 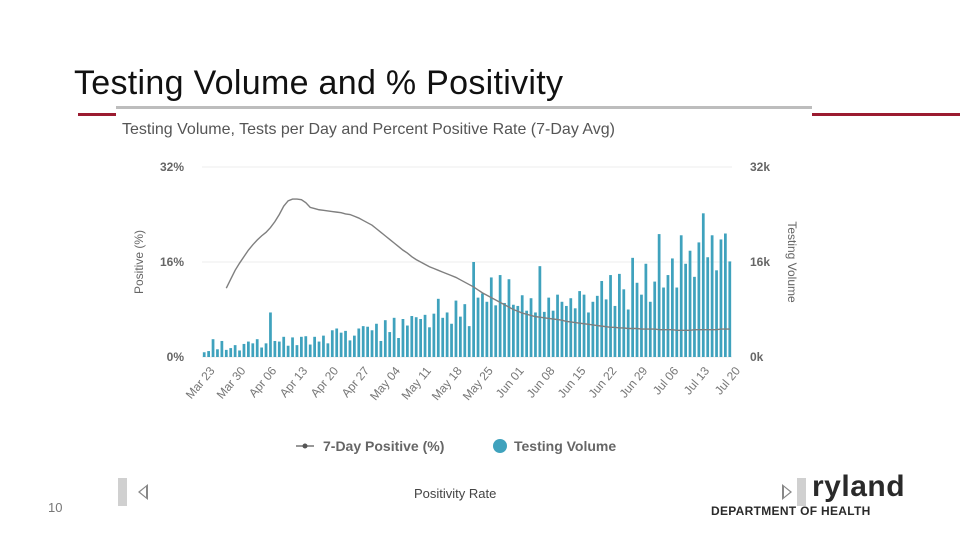 I want to click on x-tick-label: May 18, so click(x=447, y=383).